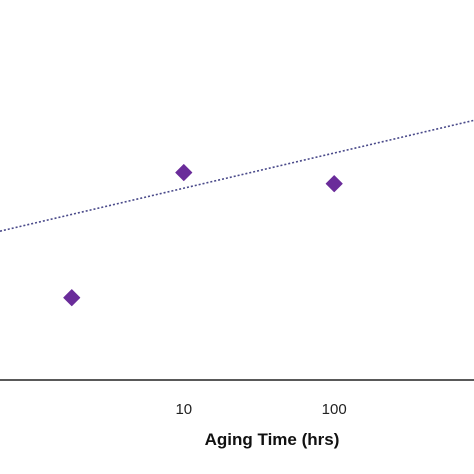 This screenshot has height=474, width=474. What do you see at coordinates (334, 409) in the screenshot?
I see `x-tick-label-100: 100` at bounding box center [334, 409].